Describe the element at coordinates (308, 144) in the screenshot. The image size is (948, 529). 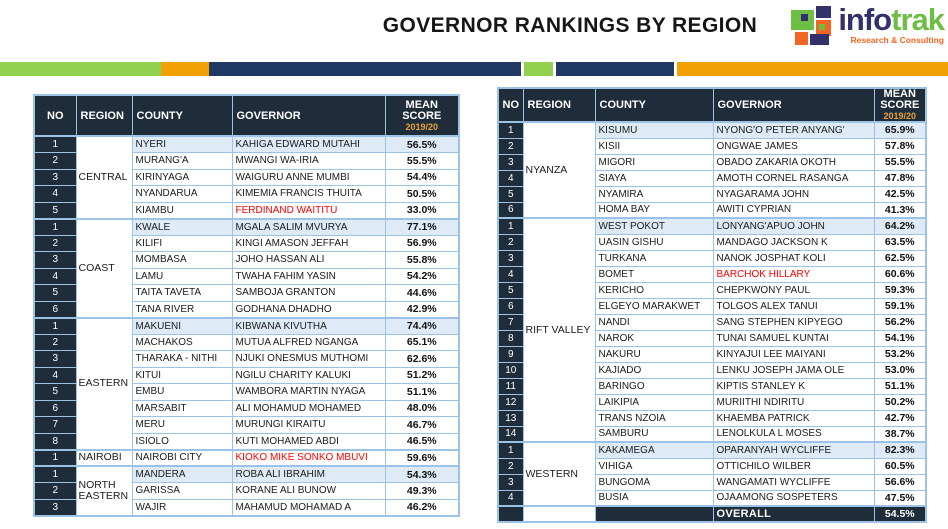
I see `governor-cell: KAHIGA EDWARD MUTAHI` at that location.